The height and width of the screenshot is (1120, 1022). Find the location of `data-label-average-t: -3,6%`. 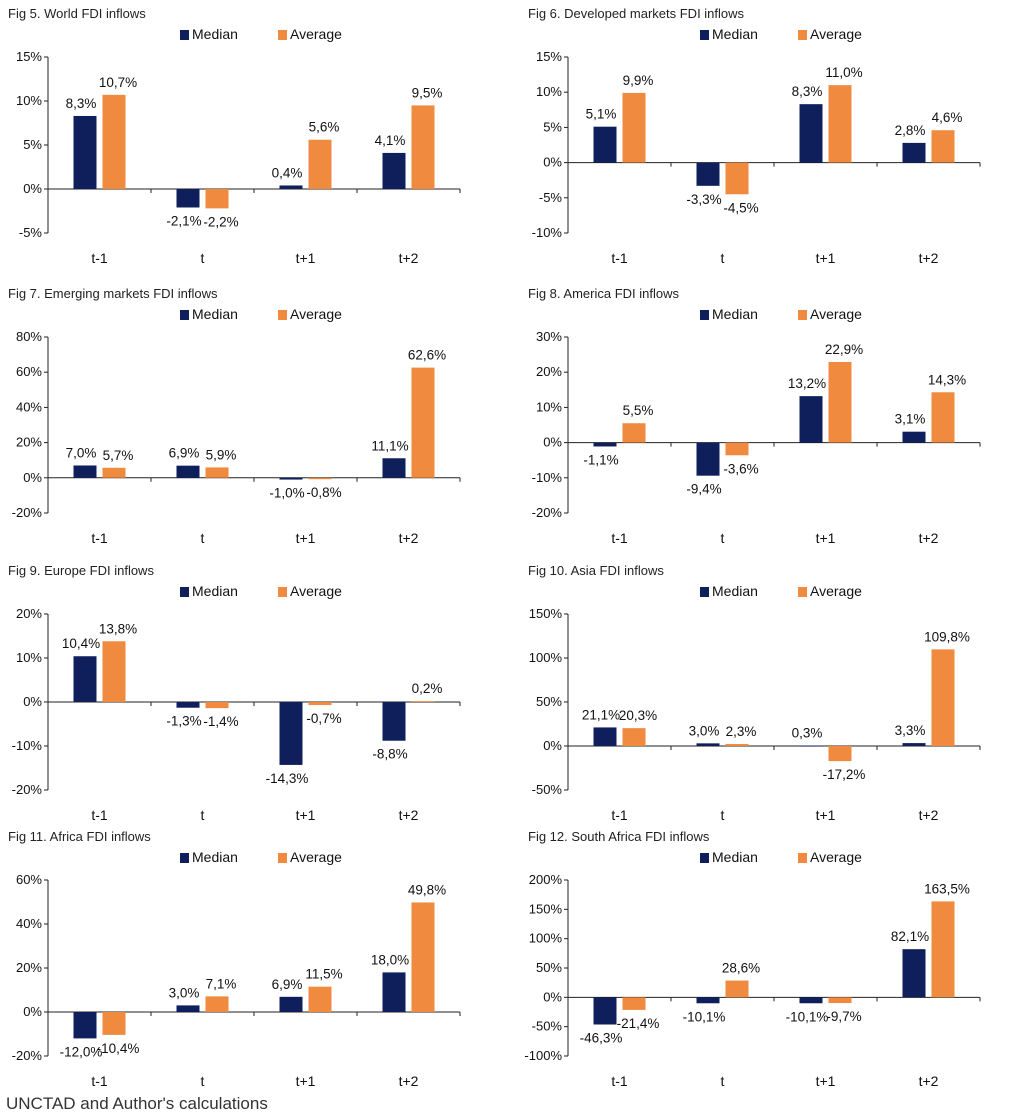

data-label-average-t: -3,6% is located at coordinates (740, 468).